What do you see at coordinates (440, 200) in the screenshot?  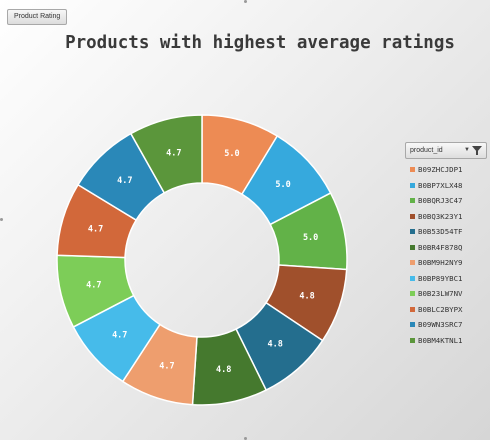 I see `legend-label: B0BQRJ3C47` at bounding box center [440, 200].